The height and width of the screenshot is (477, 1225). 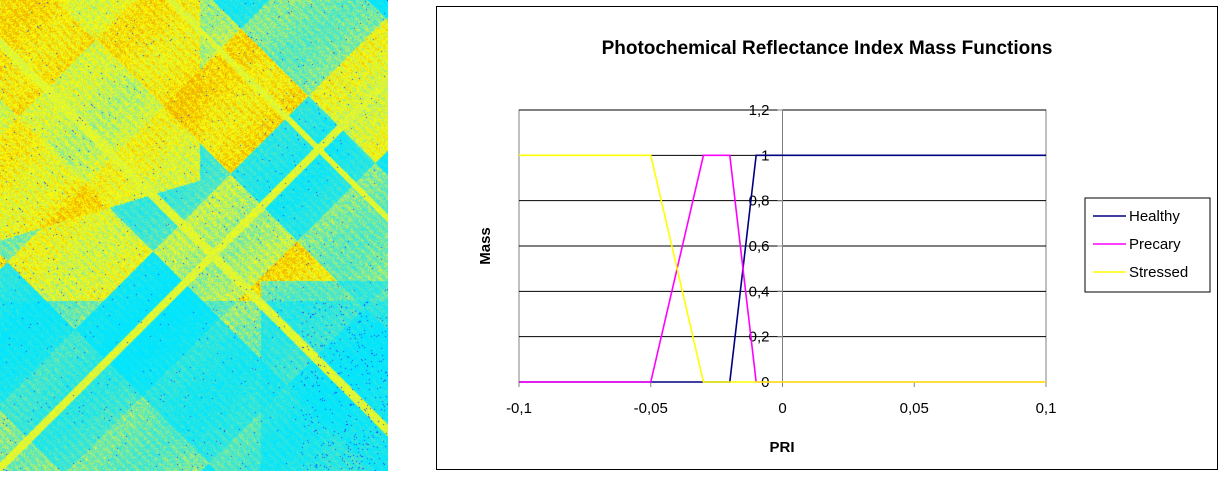 I want to click on x-tick-label-2: 0, so click(x=782, y=408).